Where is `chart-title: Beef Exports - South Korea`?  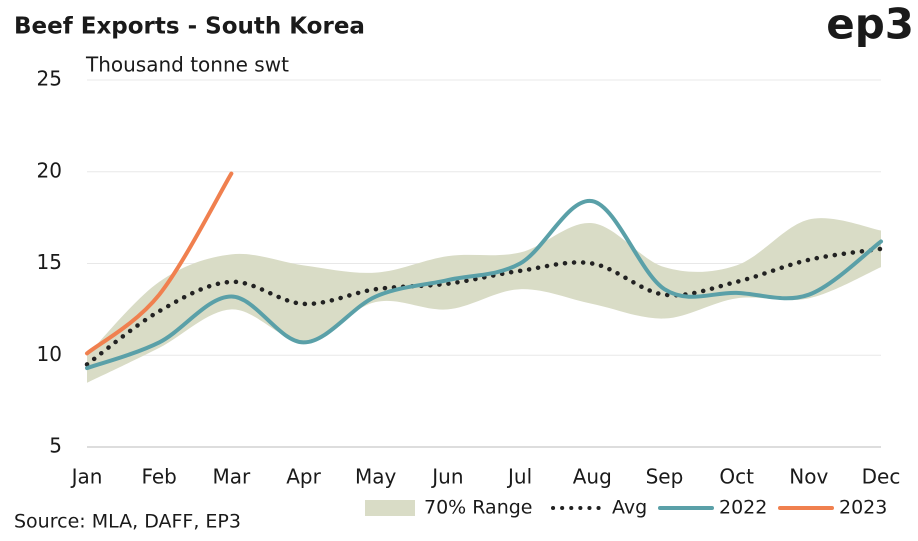 chart-title: Beef Exports - South Korea is located at coordinates (189, 27).